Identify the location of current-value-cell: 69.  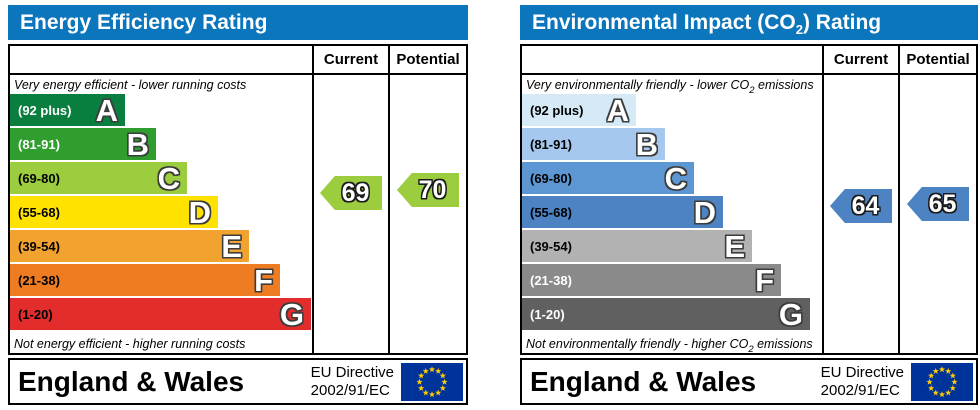
(350, 214).